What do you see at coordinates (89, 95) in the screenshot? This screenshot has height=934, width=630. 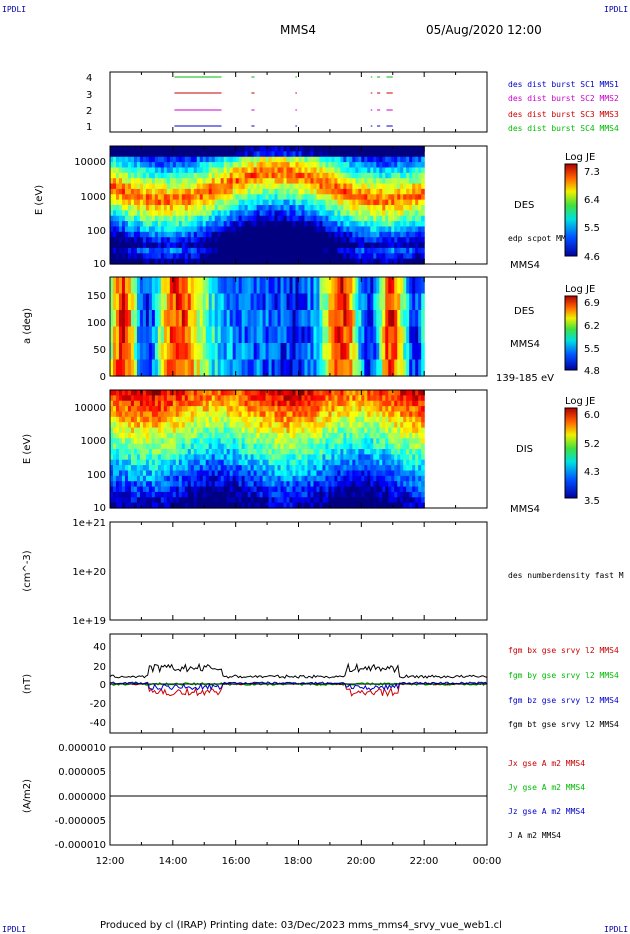 I see `burst-ytick-3: 3` at bounding box center [89, 95].